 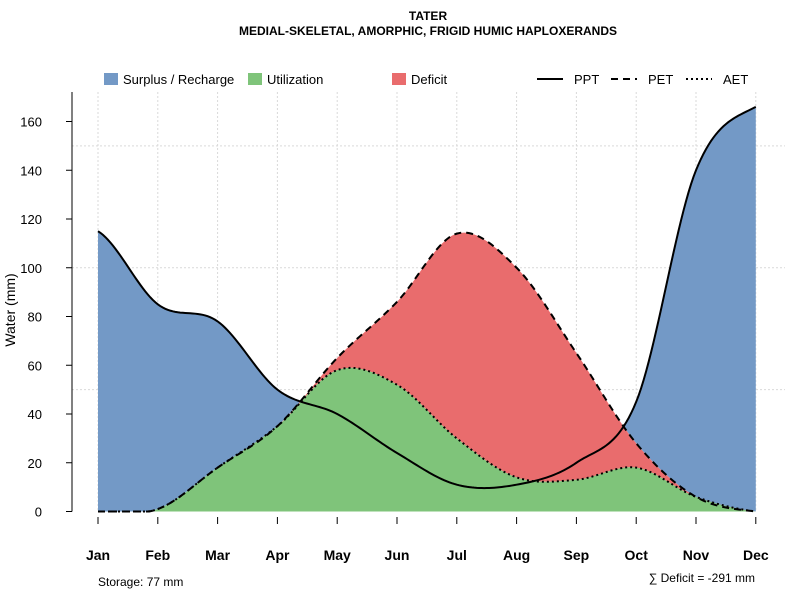 What do you see at coordinates (586, 79) in the screenshot?
I see `legend-label-ppt: PPT` at bounding box center [586, 79].